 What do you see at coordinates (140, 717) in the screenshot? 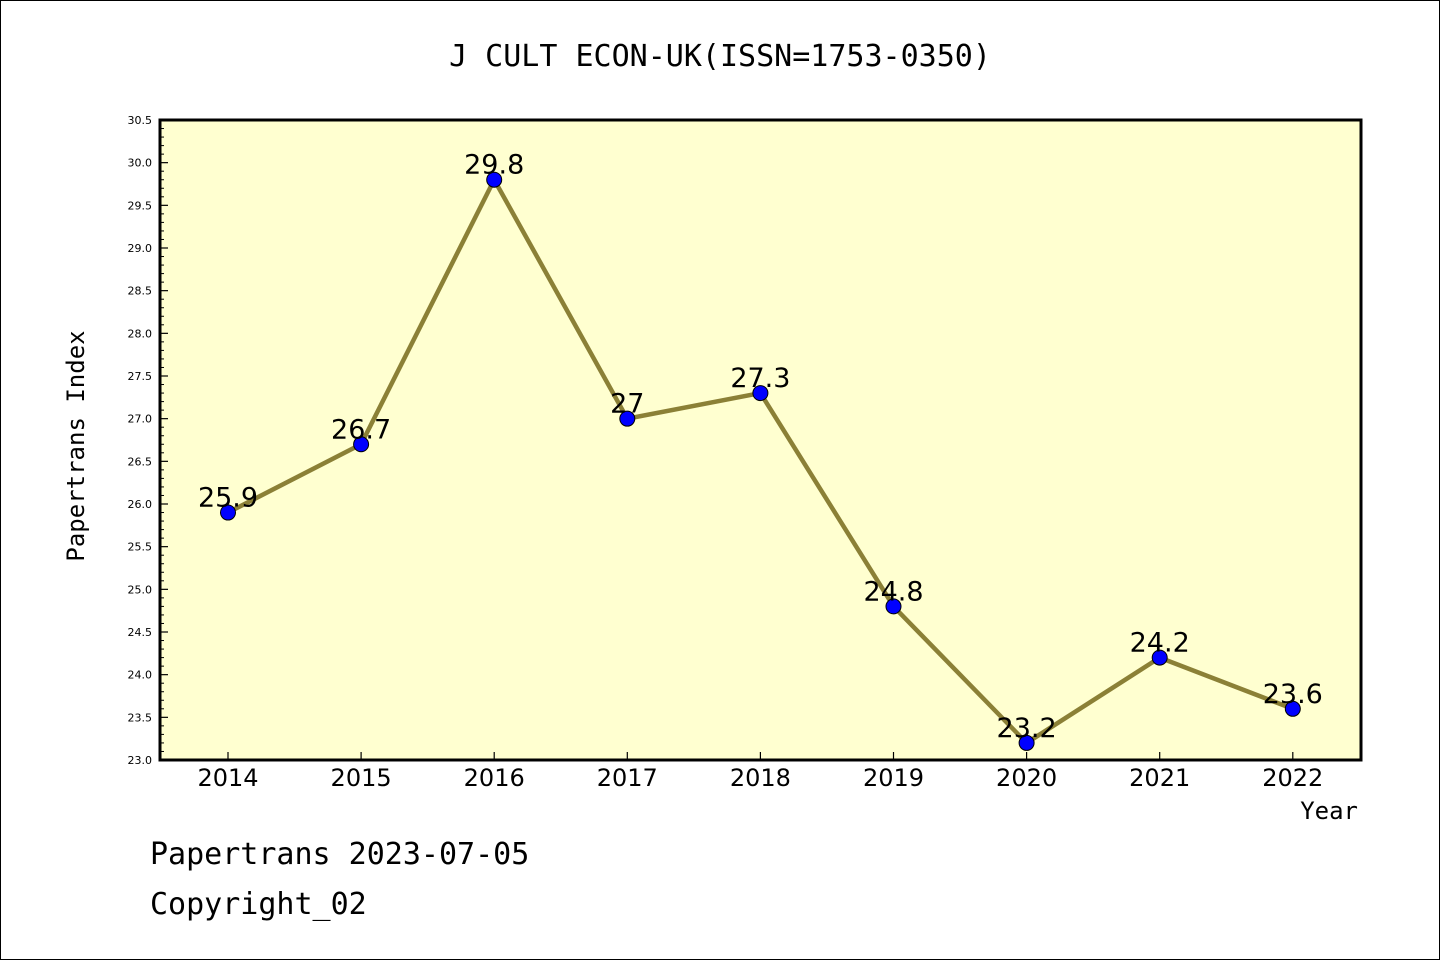
I see `y-tick-label: 23.5` at bounding box center [140, 717].